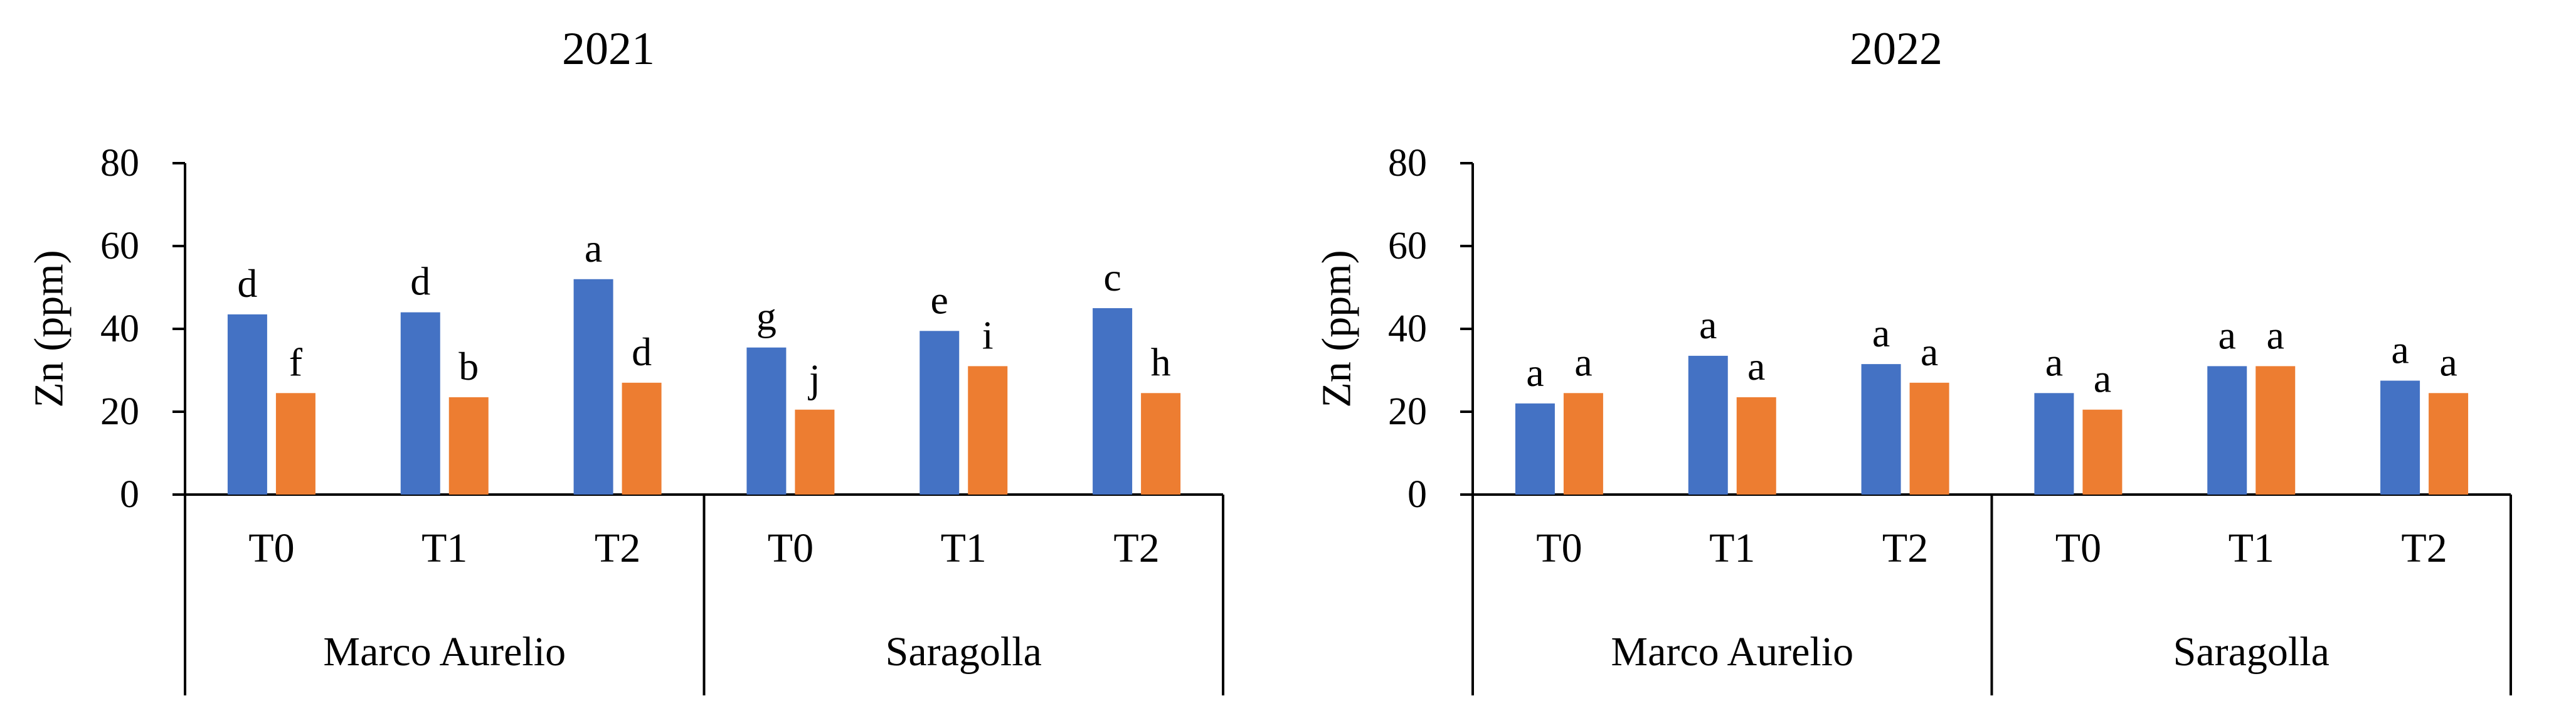 The height and width of the screenshot is (718, 2576). Describe the element at coordinates (296, 362) in the screenshot. I see `significance-label: f` at that location.